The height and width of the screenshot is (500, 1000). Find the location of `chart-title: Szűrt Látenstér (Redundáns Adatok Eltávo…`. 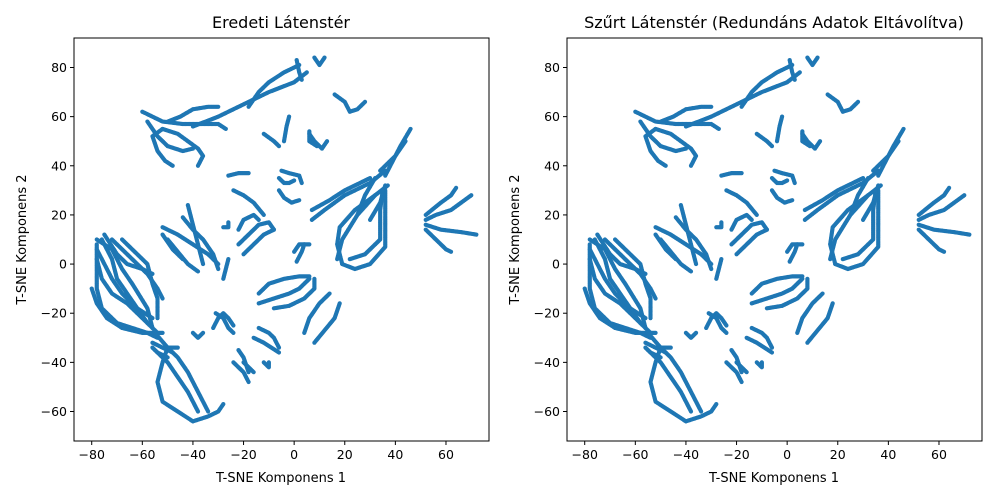

chart-title: Szűrt Látenstér (Redundáns Adatok Eltávo… is located at coordinates (774, 22).